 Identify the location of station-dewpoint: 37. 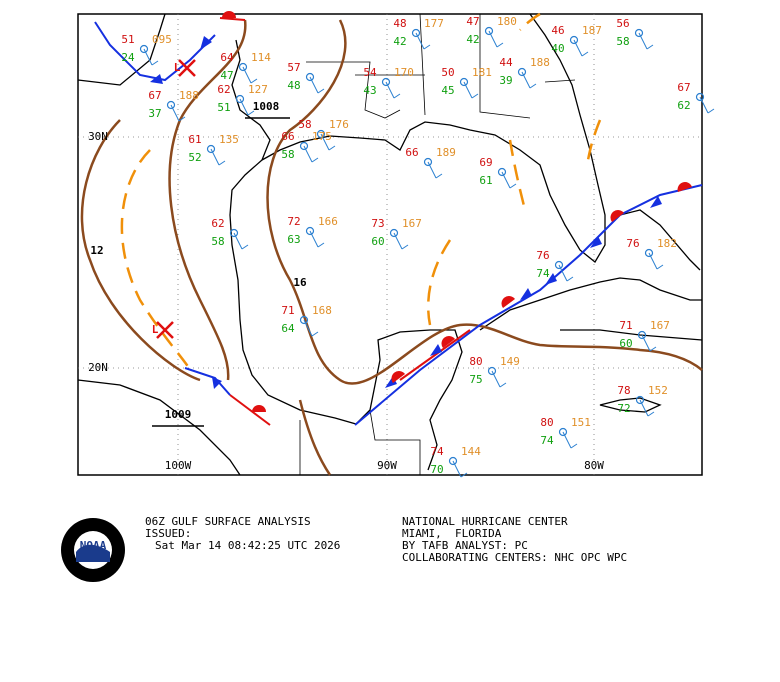
(154, 113).